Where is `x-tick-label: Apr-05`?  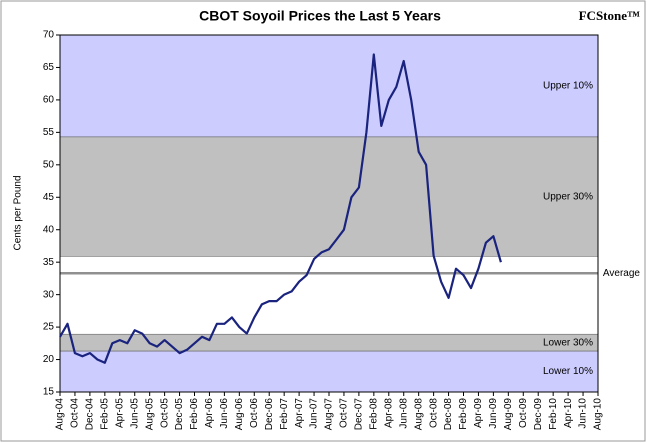
x-tick-label: Apr-05 is located at coordinates (119, 413).